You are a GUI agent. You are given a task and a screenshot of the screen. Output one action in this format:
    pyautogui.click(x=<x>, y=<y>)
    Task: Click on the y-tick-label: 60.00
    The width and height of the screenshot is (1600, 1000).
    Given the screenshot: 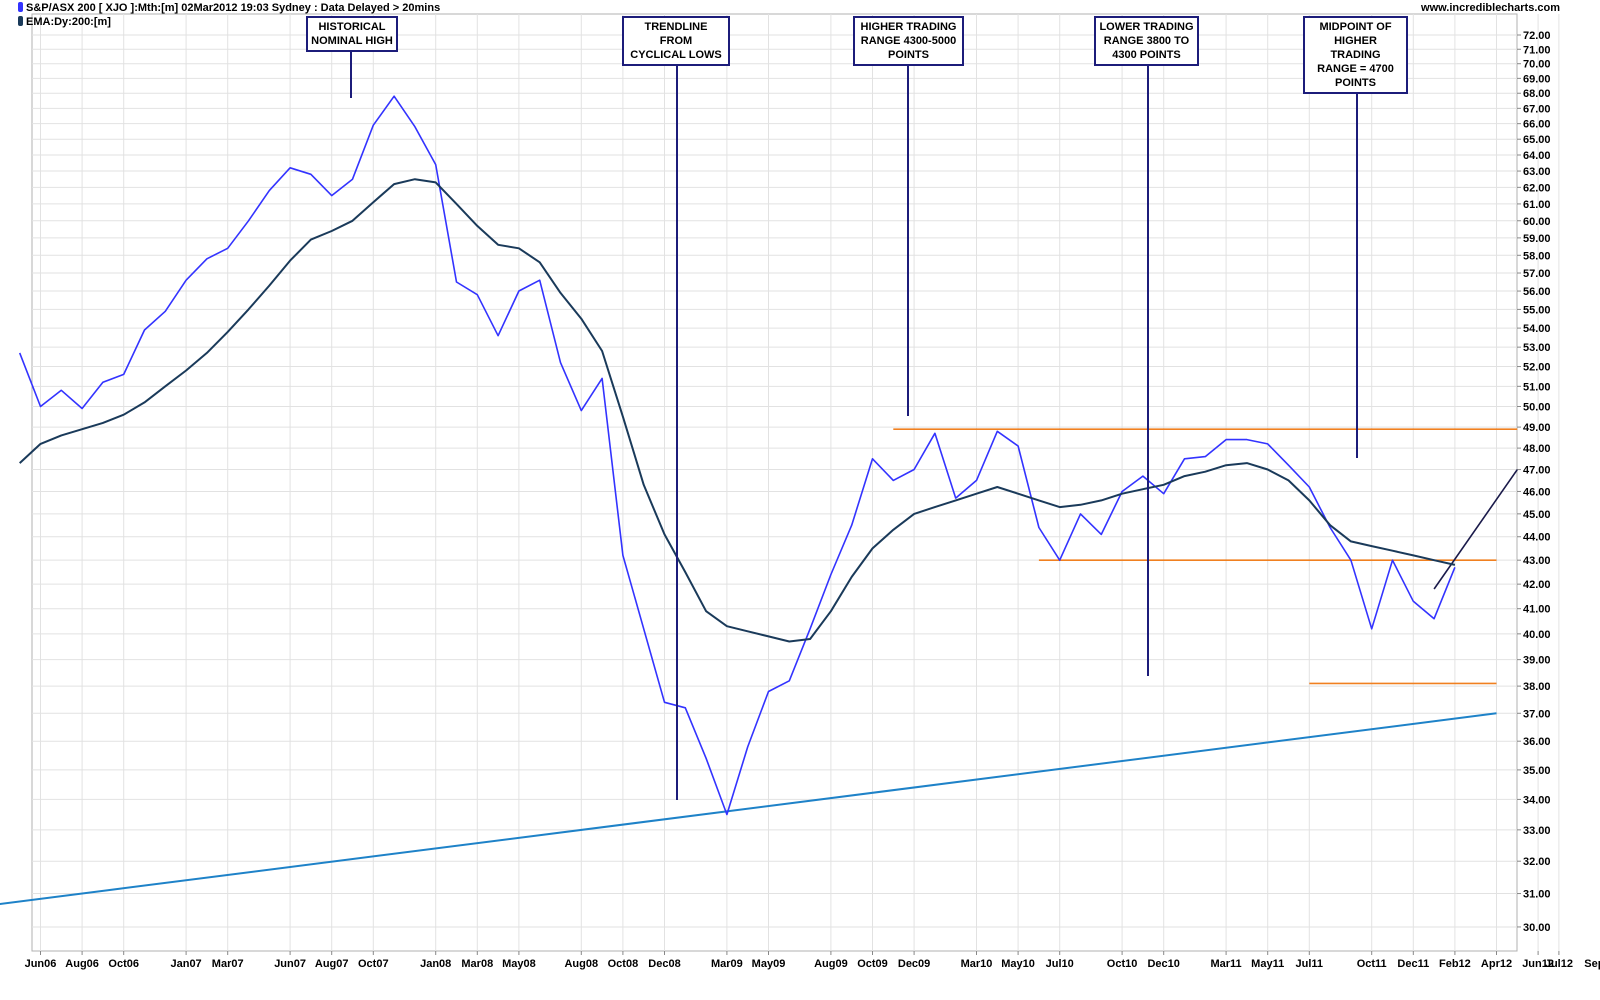 What is the action you would take?
    pyautogui.click(x=1537, y=222)
    